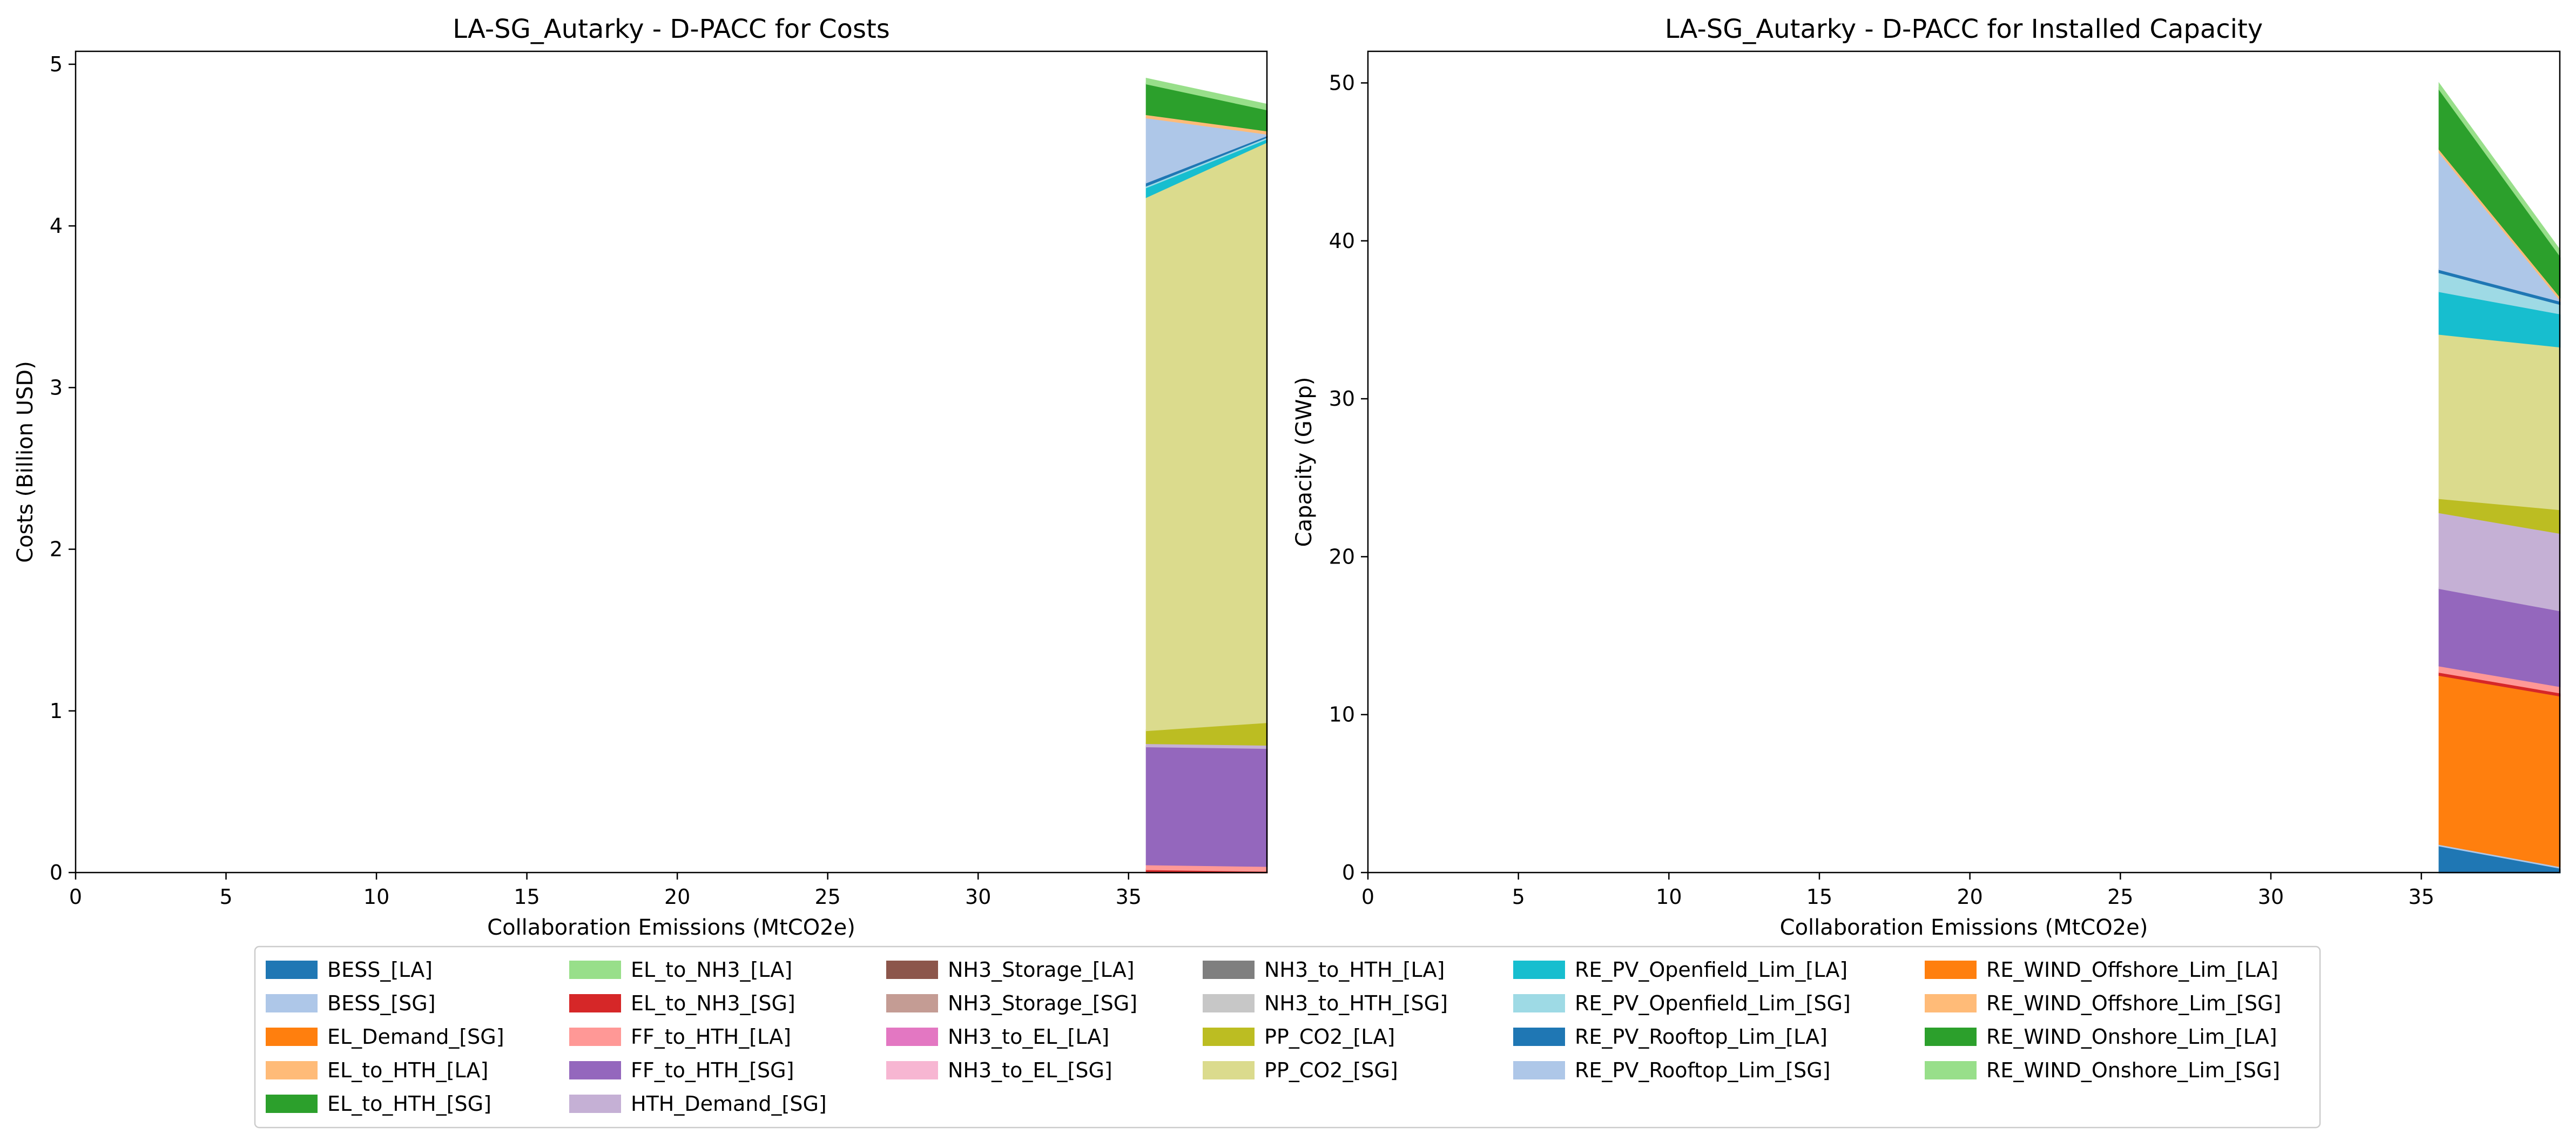 Image resolution: width=2576 pixels, height=1147 pixels. I want to click on legend-label: NH3_Storage_[SG], so click(1042, 1003).